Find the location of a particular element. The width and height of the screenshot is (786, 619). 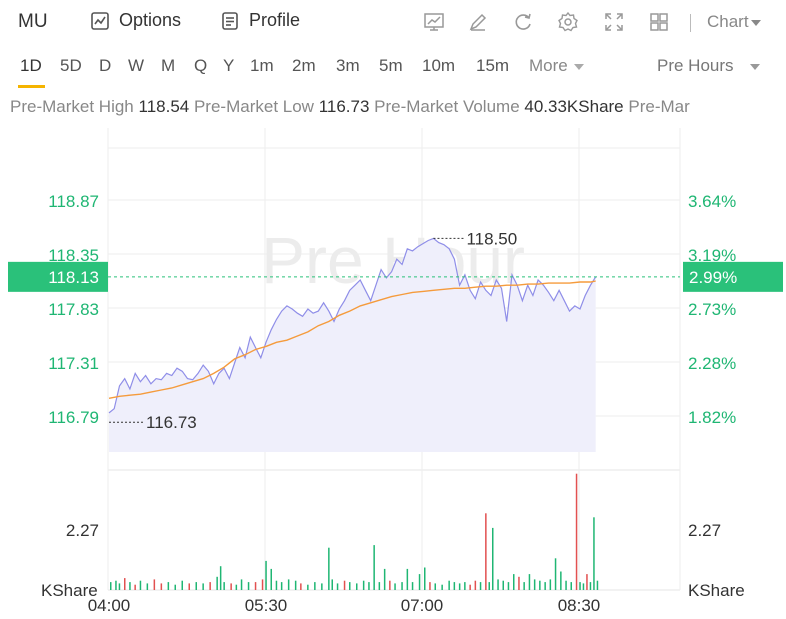

period-tab-d: D is located at coordinates (105, 65).